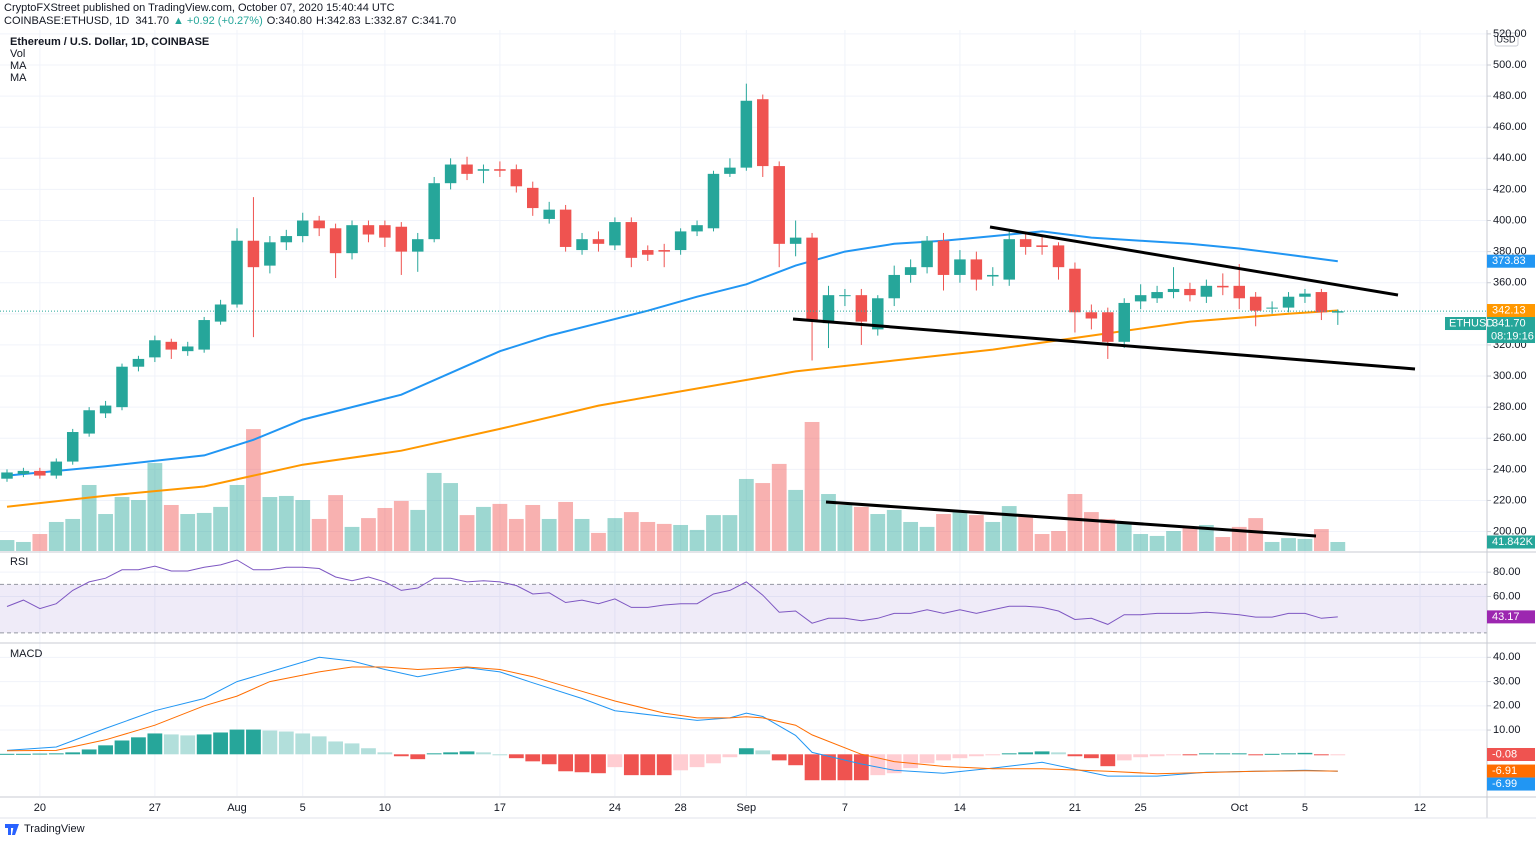 The image size is (1536, 841). I want to click on y-tick-label: 520.00, so click(1510, 34).